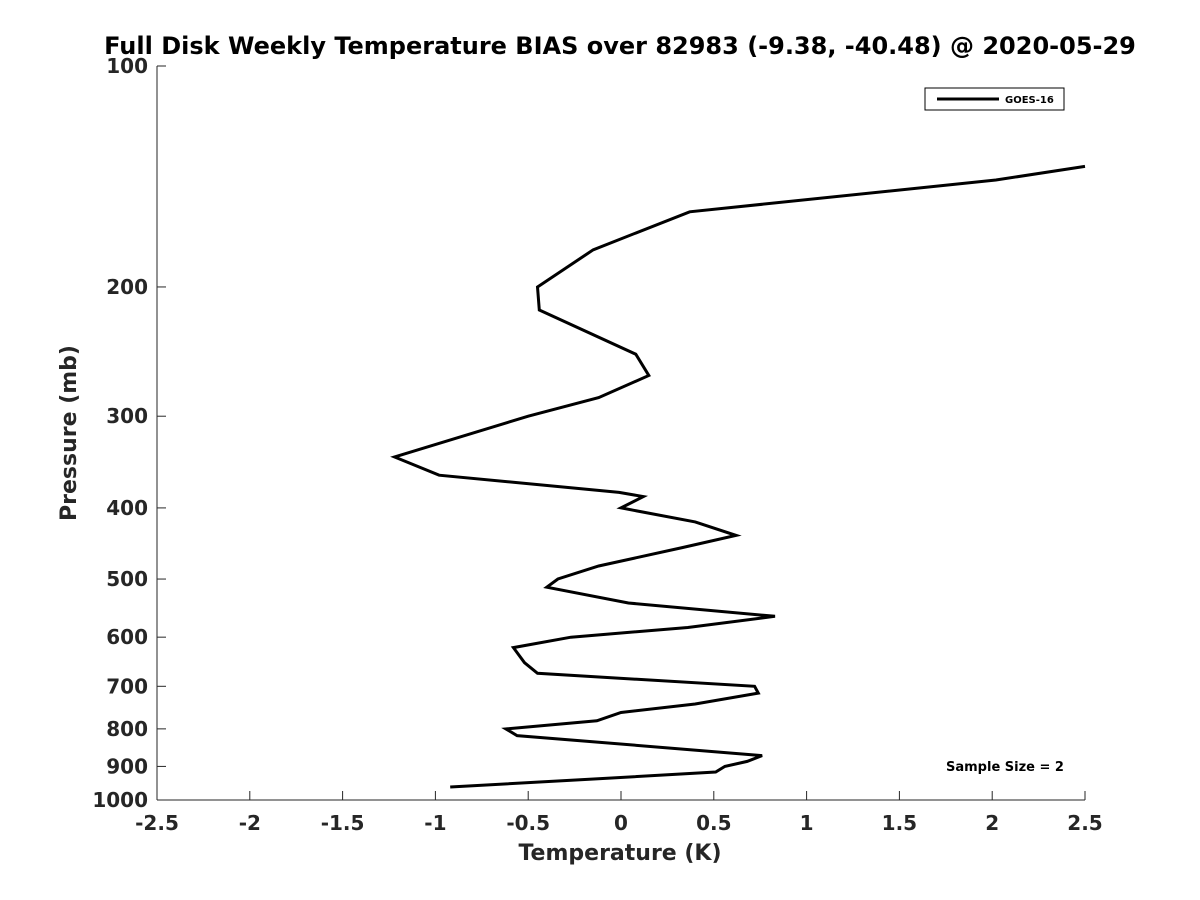 The image size is (1200, 900). What do you see at coordinates (127, 579) in the screenshot?
I see `y-tick-label: 500` at bounding box center [127, 579].